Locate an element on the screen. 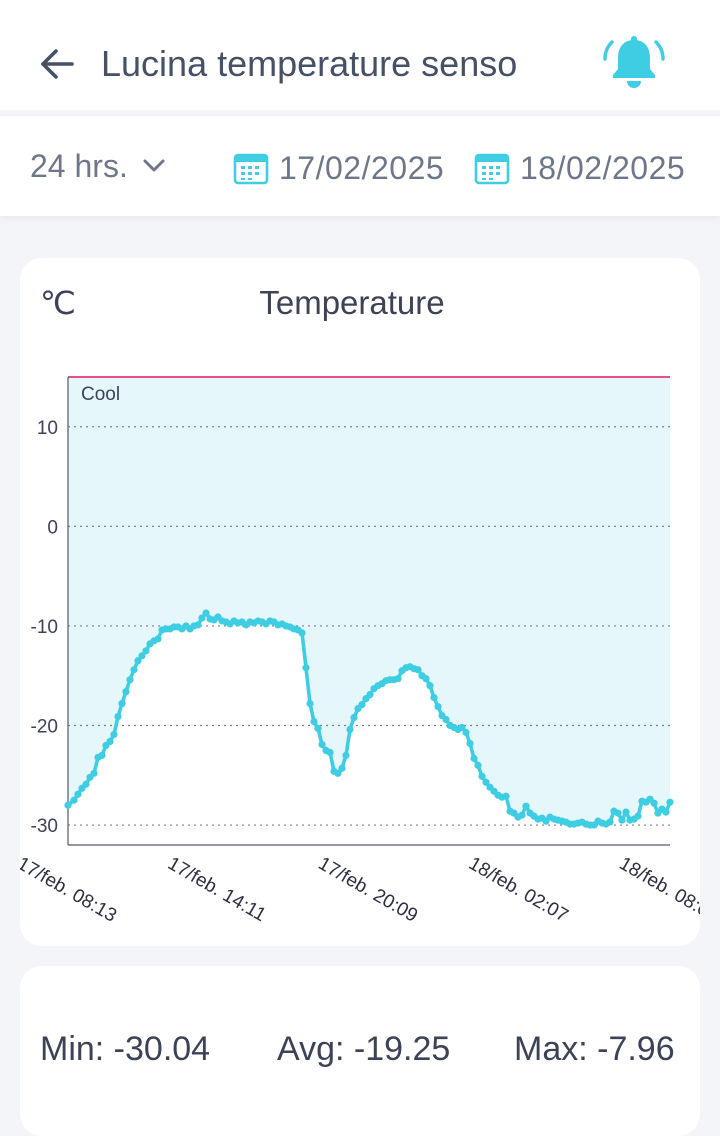  range-dropdown: 24 hrs. is located at coordinates (98, 166).